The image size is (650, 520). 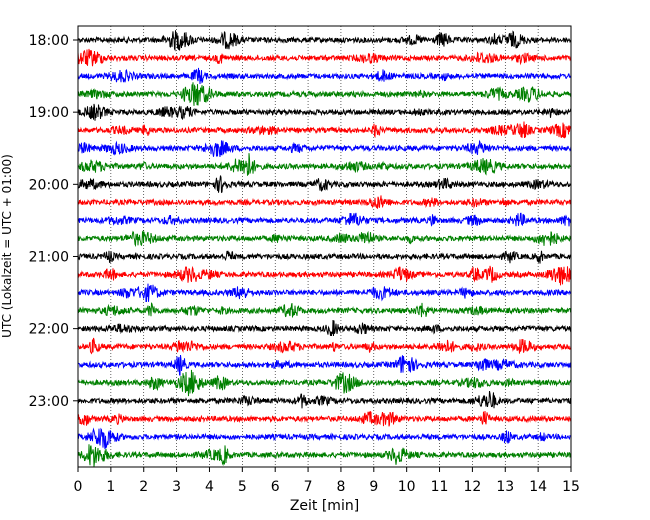 What do you see at coordinates (49, 330) in the screenshot?
I see `y-tick-label: 22:00` at bounding box center [49, 330].